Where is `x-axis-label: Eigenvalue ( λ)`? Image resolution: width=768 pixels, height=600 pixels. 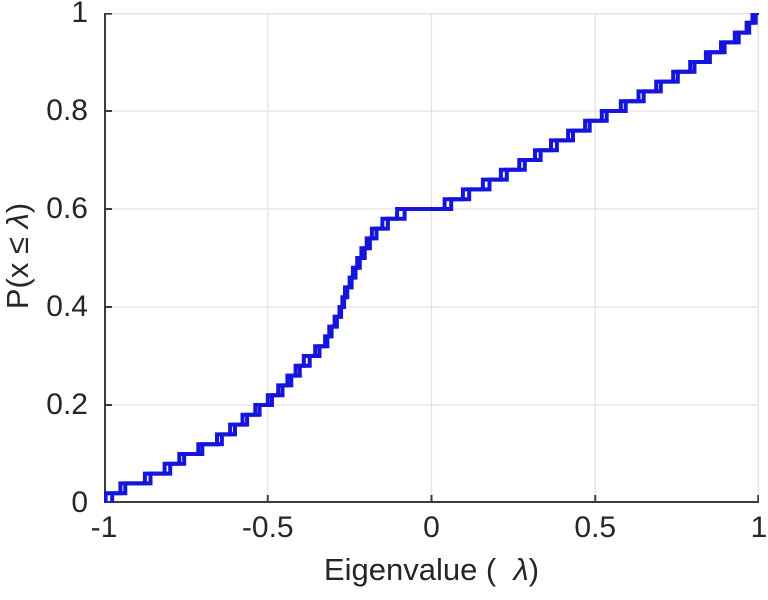 x-axis-label: Eigenvalue ( λ) is located at coordinates (431, 570).